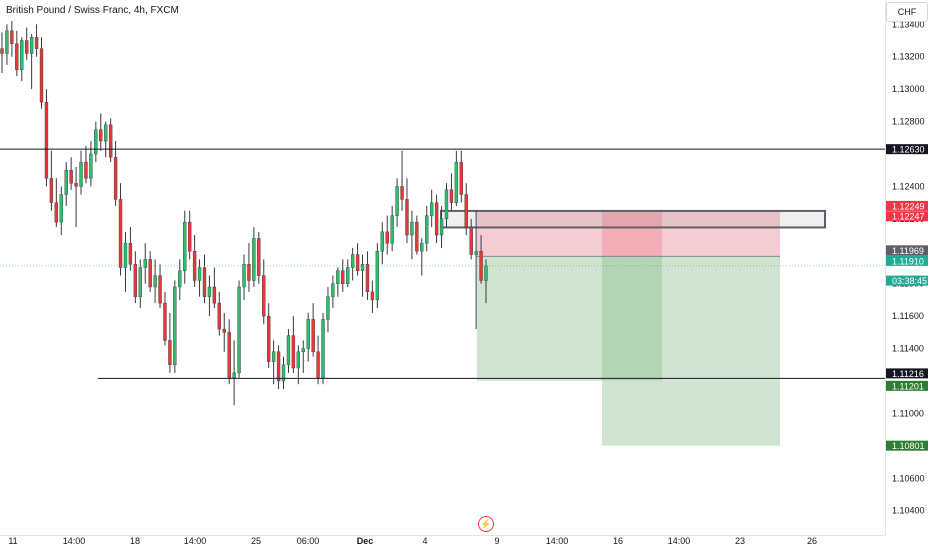  What do you see at coordinates (632, 234) in the screenshot?
I see `stop-zone-overlap` at bounding box center [632, 234].